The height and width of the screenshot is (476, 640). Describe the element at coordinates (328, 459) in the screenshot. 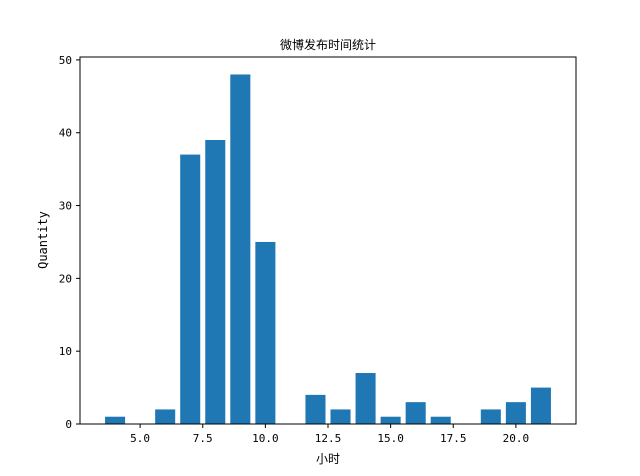

I see `x-axis-label: 小时` at that location.